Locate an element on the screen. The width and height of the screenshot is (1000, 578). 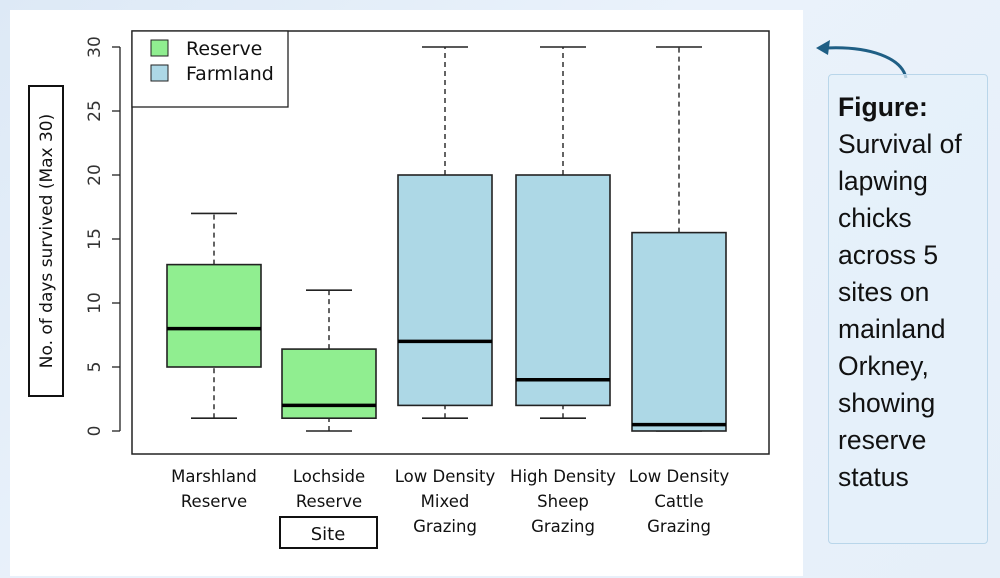
box-group: Marshland Reserve is located at coordinates (214, 361).